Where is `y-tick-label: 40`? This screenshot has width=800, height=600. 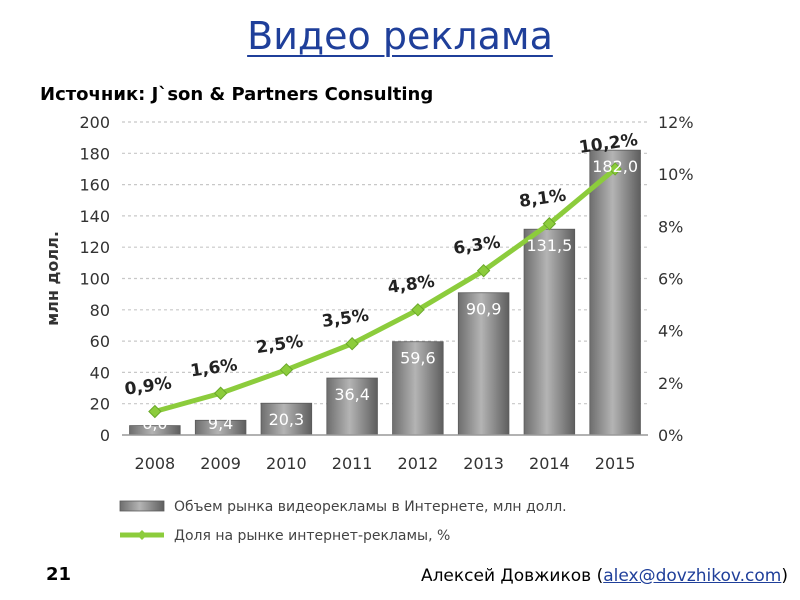
y-tick-label: 40 is located at coordinates (100, 372).